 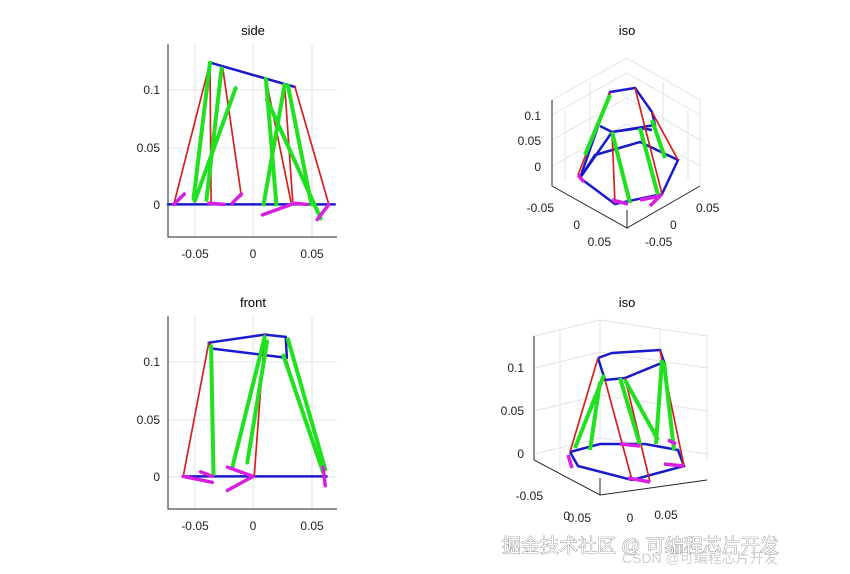 What do you see at coordinates (541, 208) in the screenshot?
I see `panel-iso-top-xtick: -0.05` at bounding box center [541, 208].